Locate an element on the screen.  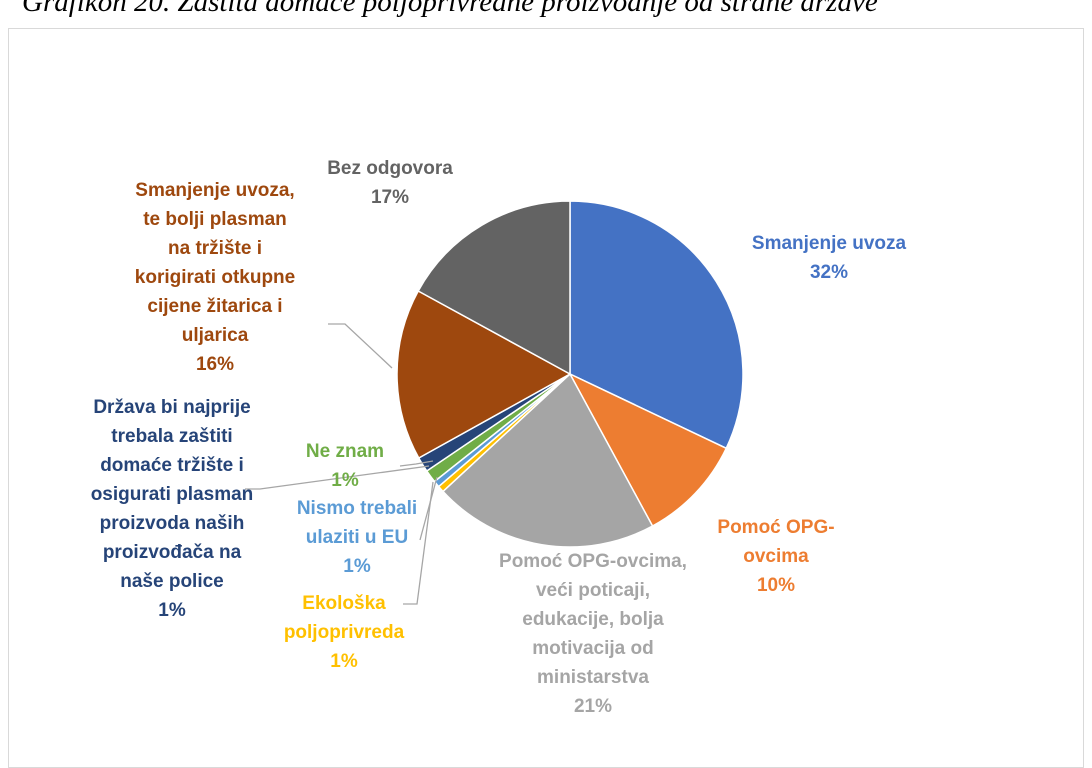
slice-label: Smanjenje uvoza 32% is located at coordinates (829, 258).